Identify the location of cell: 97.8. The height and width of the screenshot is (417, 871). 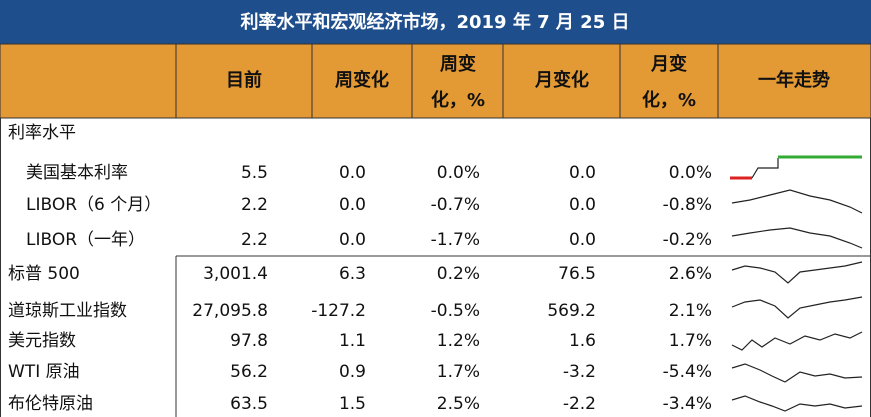
(249, 341).